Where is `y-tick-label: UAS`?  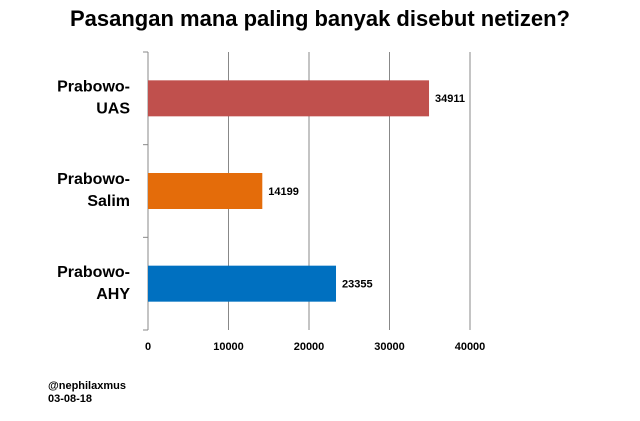 y-tick-label: UAS is located at coordinates (113, 109).